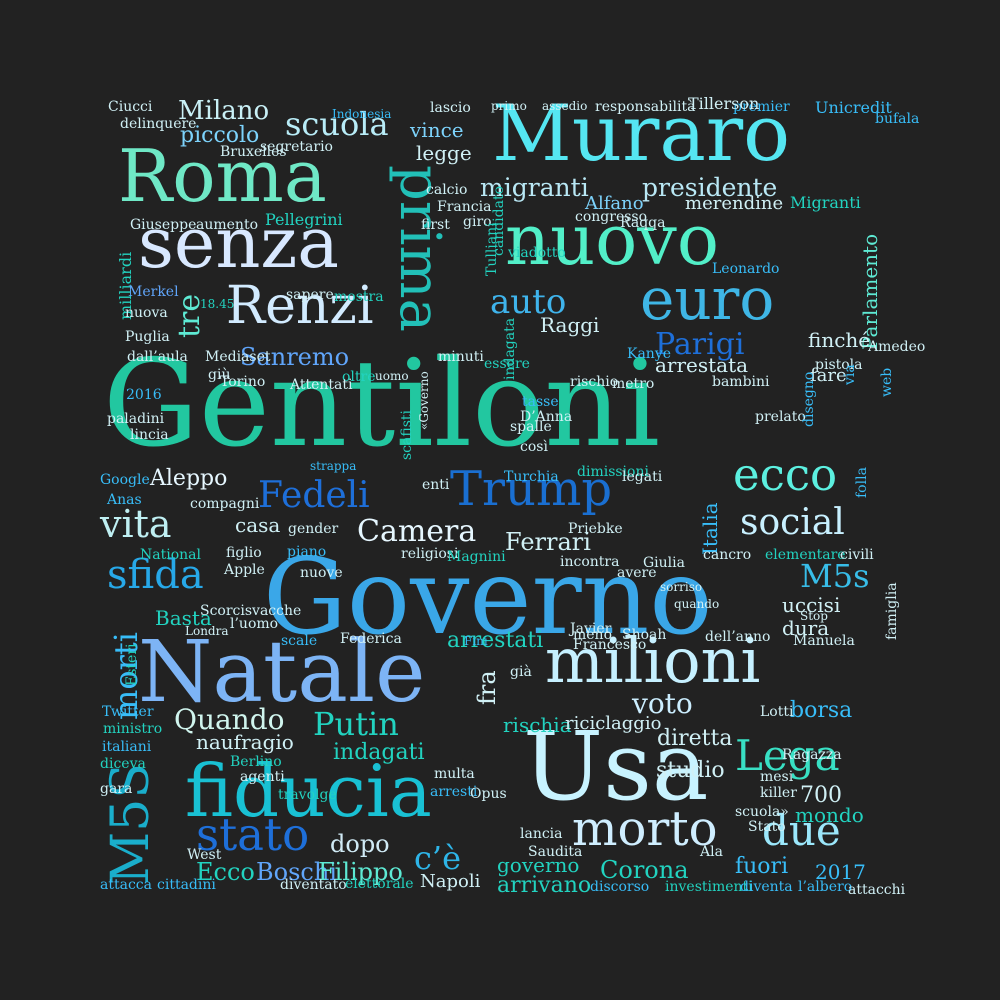 The height and width of the screenshot is (1000, 1000). What do you see at coordinates (487, 687) in the screenshot?
I see `word: fra` at bounding box center [487, 687].